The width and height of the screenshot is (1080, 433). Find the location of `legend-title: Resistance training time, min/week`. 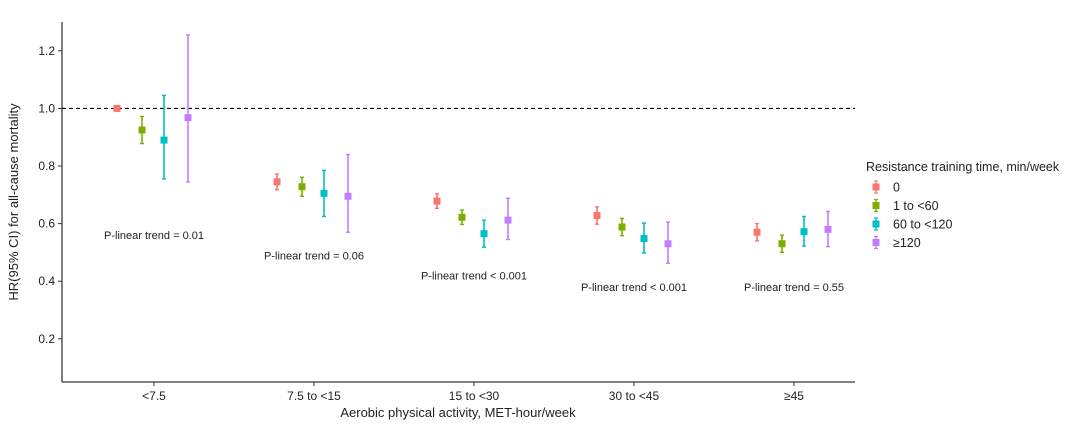

legend-title: Resistance training time, min/week is located at coordinates (963, 167).